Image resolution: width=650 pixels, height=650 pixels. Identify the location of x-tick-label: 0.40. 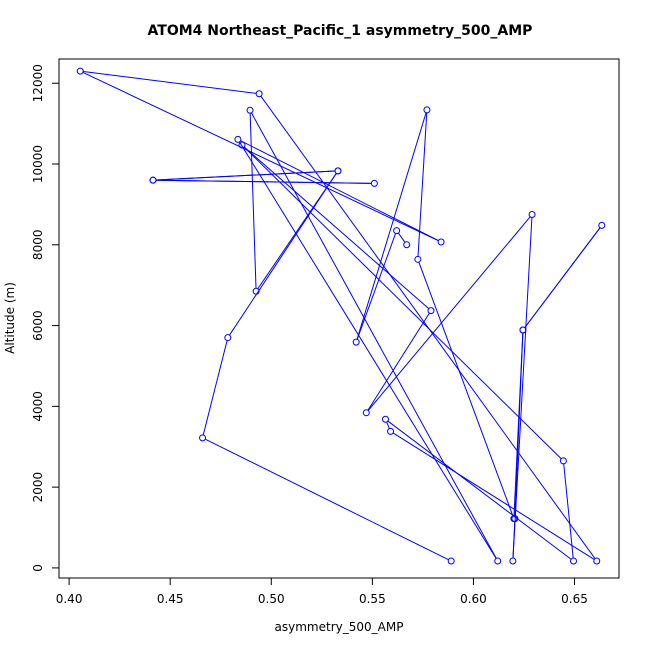
(69, 599).